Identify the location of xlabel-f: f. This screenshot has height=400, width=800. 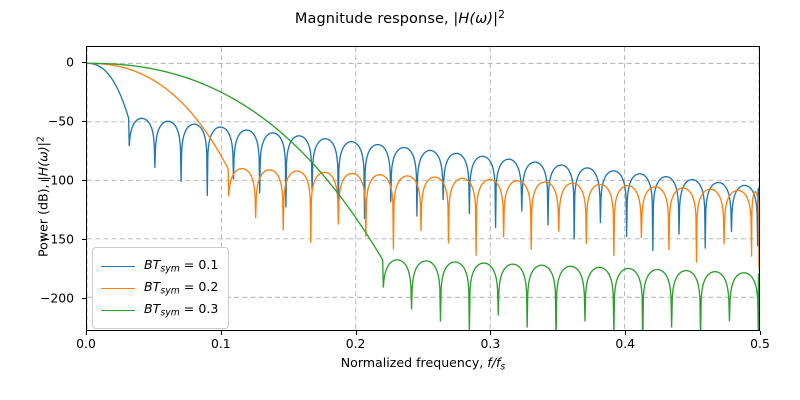
(489, 362).